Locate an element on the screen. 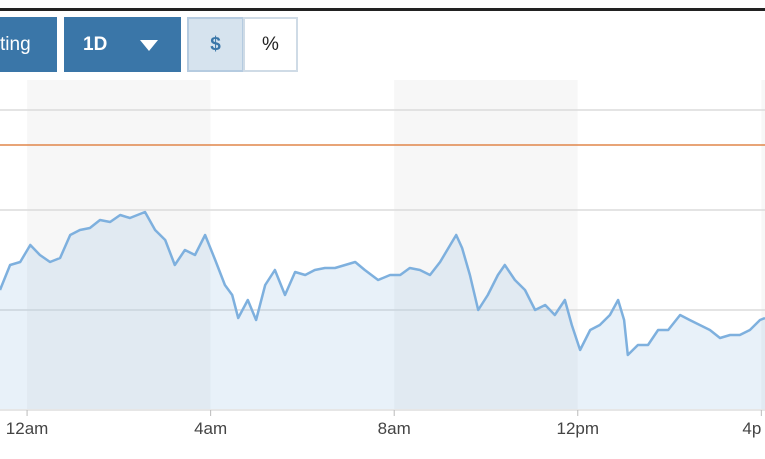 This screenshot has height=459, width=765. button-label: ting is located at coordinates (15, 44).